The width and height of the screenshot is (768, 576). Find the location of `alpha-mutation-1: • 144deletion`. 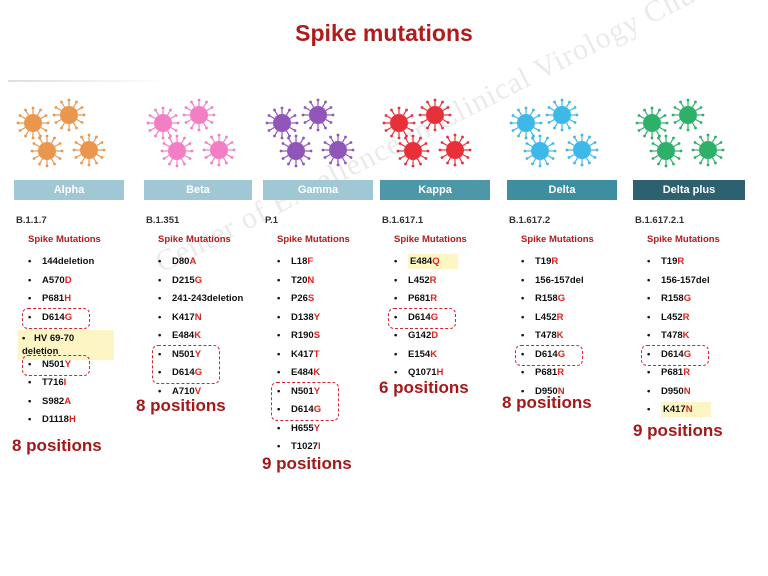

alpha-mutation-1: • 144deletion is located at coordinates (61, 261).